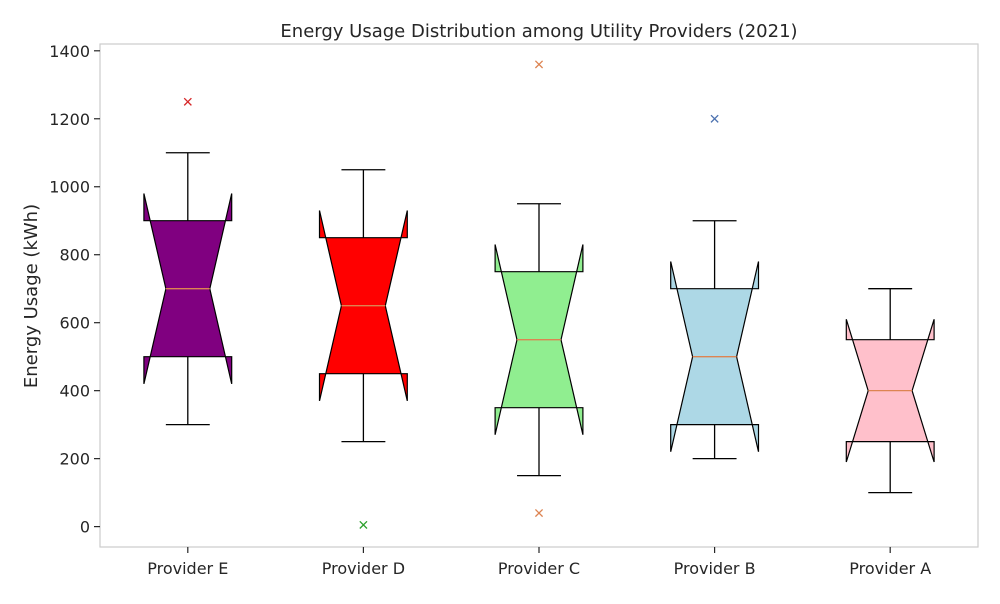 The image size is (1000, 604). What do you see at coordinates (31, 296) in the screenshot?
I see `y-axis-label: Energy Usage (kWh)` at bounding box center [31, 296].